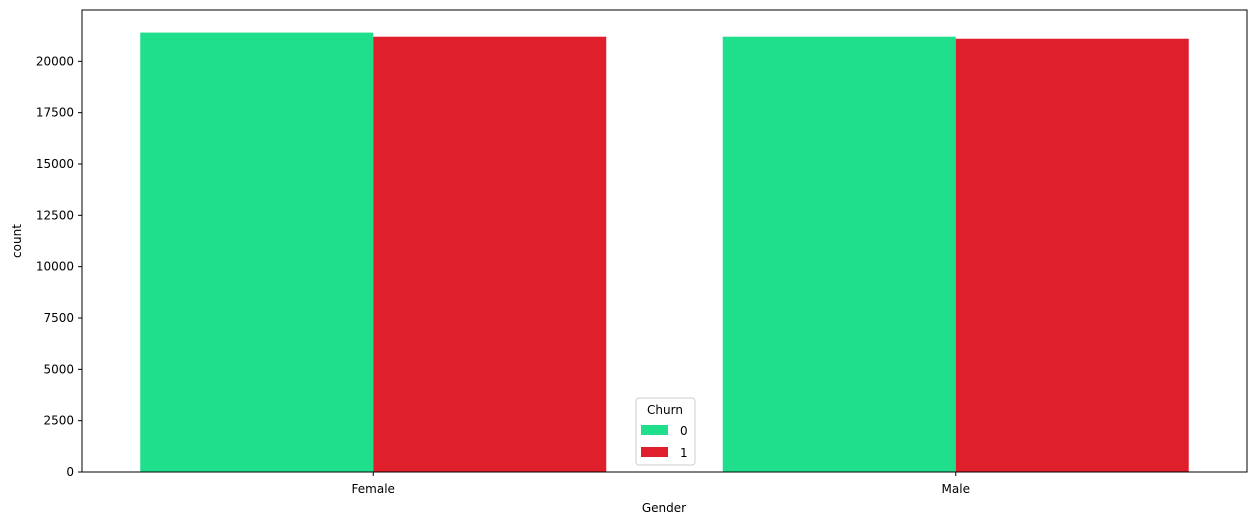 The width and height of the screenshot is (1255, 525). What do you see at coordinates (664, 508) in the screenshot?
I see `x-axis-title: Gender` at bounding box center [664, 508].